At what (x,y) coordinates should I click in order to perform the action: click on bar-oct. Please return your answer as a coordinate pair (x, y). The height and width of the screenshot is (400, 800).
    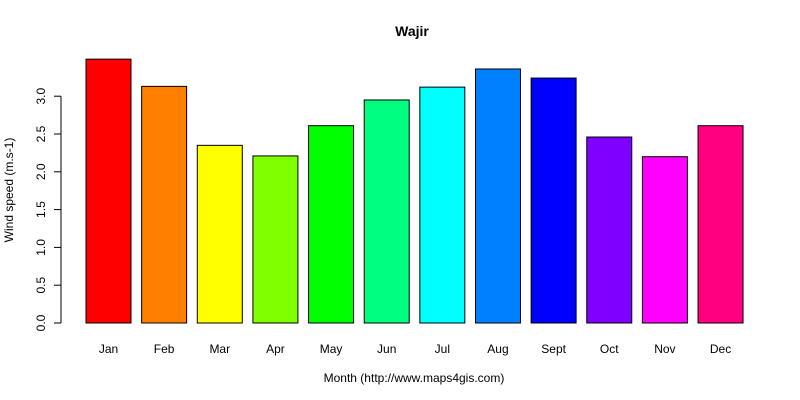
    Looking at the image, I should click on (609, 230).